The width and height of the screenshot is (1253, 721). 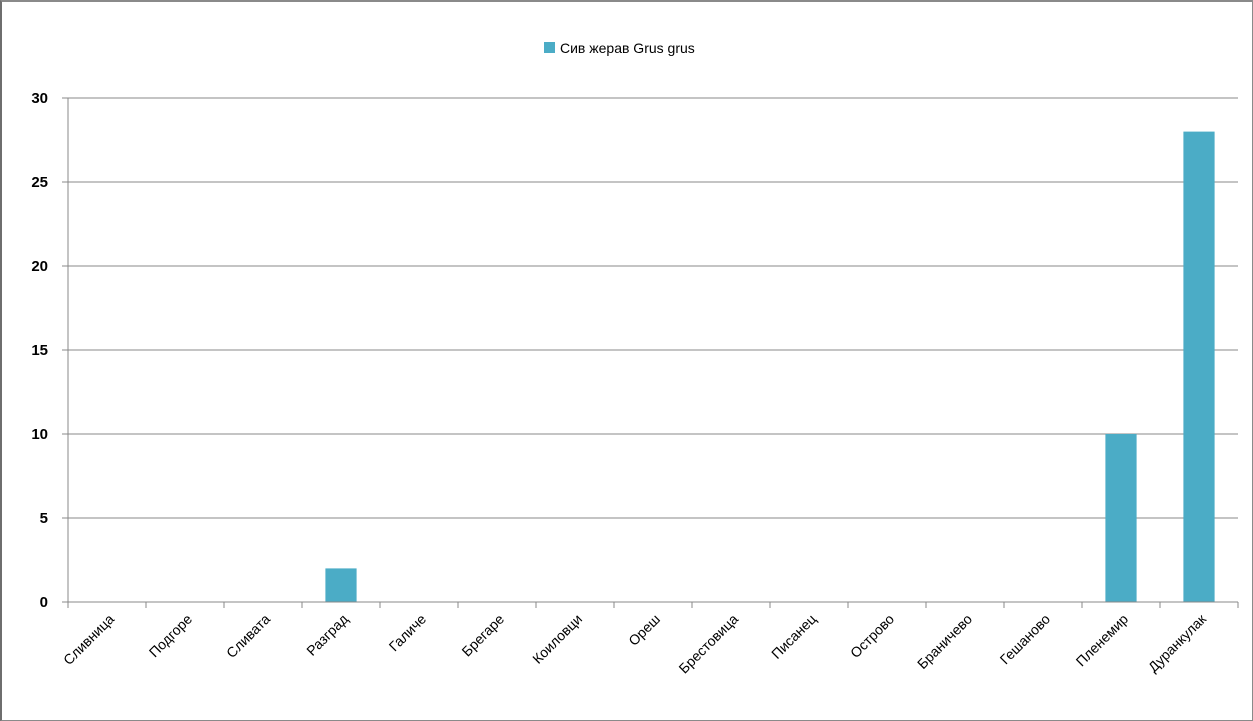 What do you see at coordinates (482, 635) in the screenshot?
I see `x-tick-label: Брегаре` at bounding box center [482, 635].